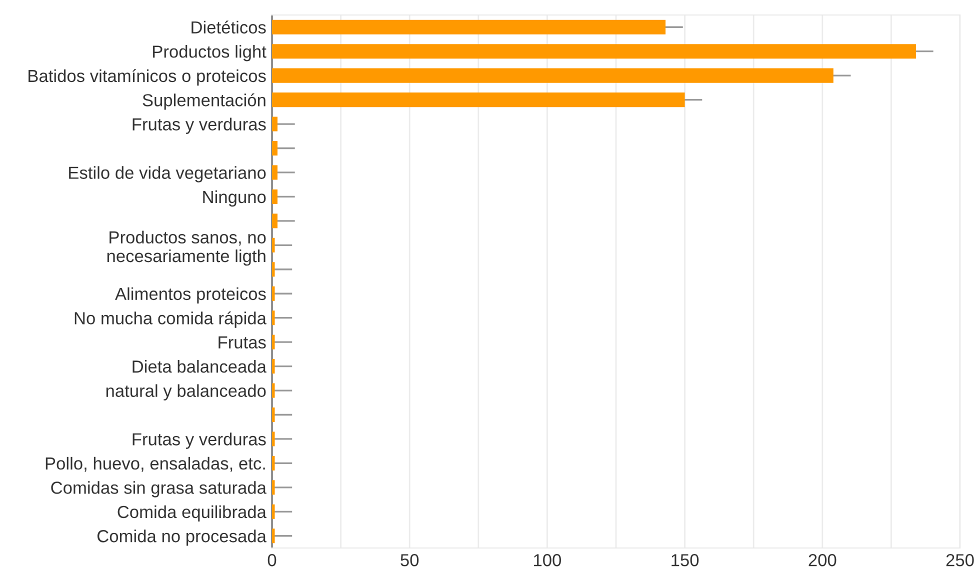 The width and height of the screenshot is (978, 583). What do you see at coordinates (155, 464) in the screenshot?
I see `y-tick-label: Pollo, huevo, ensaladas, etc.` at bounding box center [155, 464].